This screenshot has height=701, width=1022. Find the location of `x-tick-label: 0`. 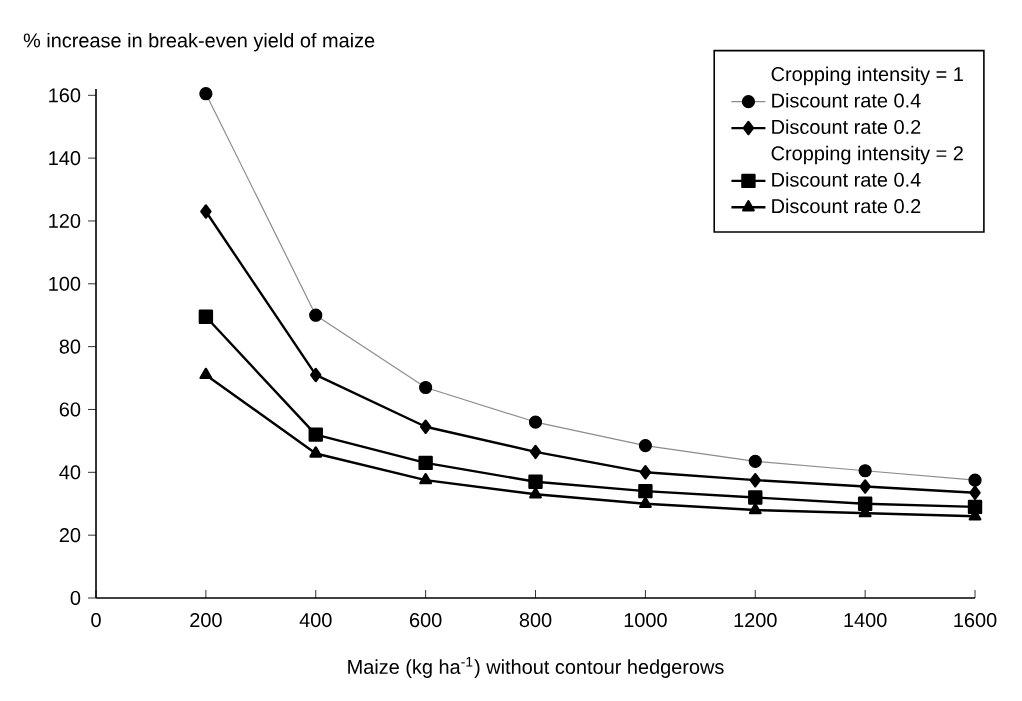

x-tick-label: 0 is located at coordinates (96, 620).